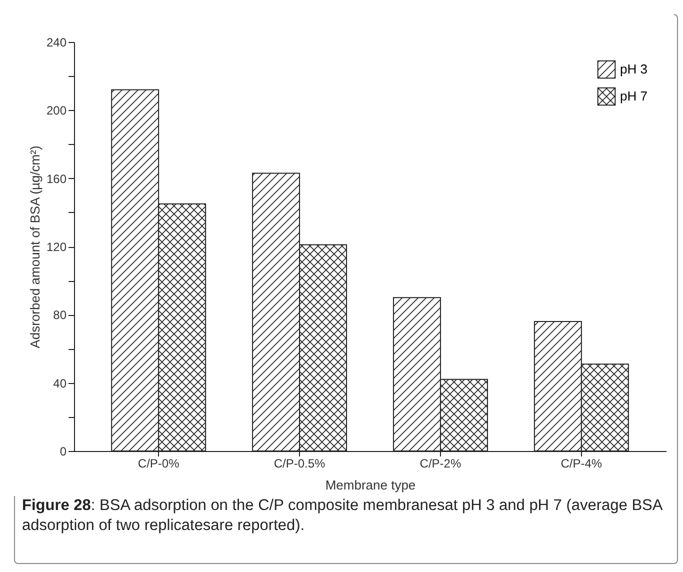 Image resolution: width=683 pixels, height=572 pixels. Describe the element at coordinates (581, 463) in the screenshot. I see `x-tick-label: C/P-4%` at that location.